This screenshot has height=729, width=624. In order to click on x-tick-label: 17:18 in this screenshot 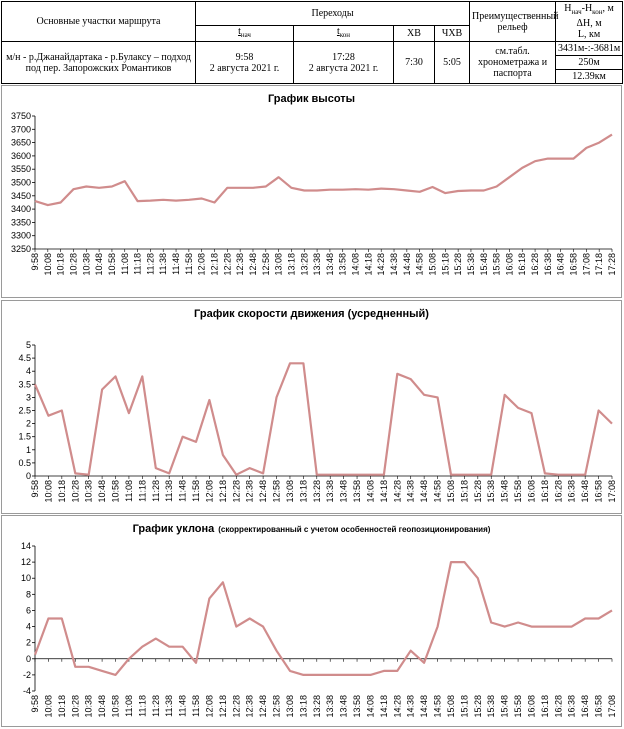, I will do `click(599, 264)`.